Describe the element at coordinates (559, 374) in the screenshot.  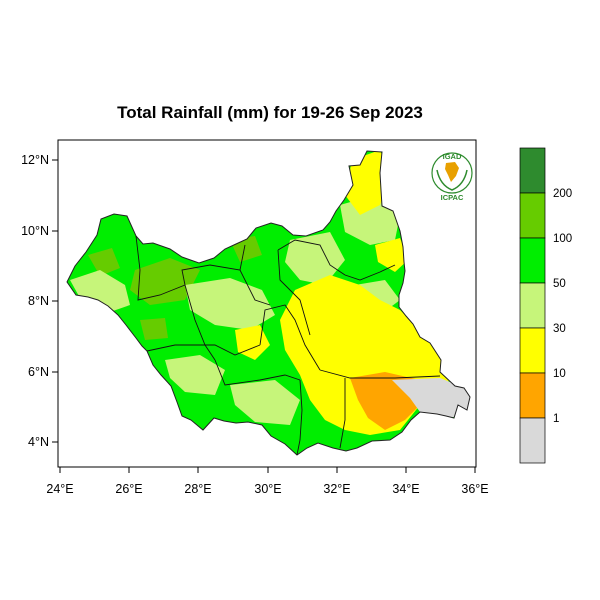
I see `legend-label: 10` at that location.